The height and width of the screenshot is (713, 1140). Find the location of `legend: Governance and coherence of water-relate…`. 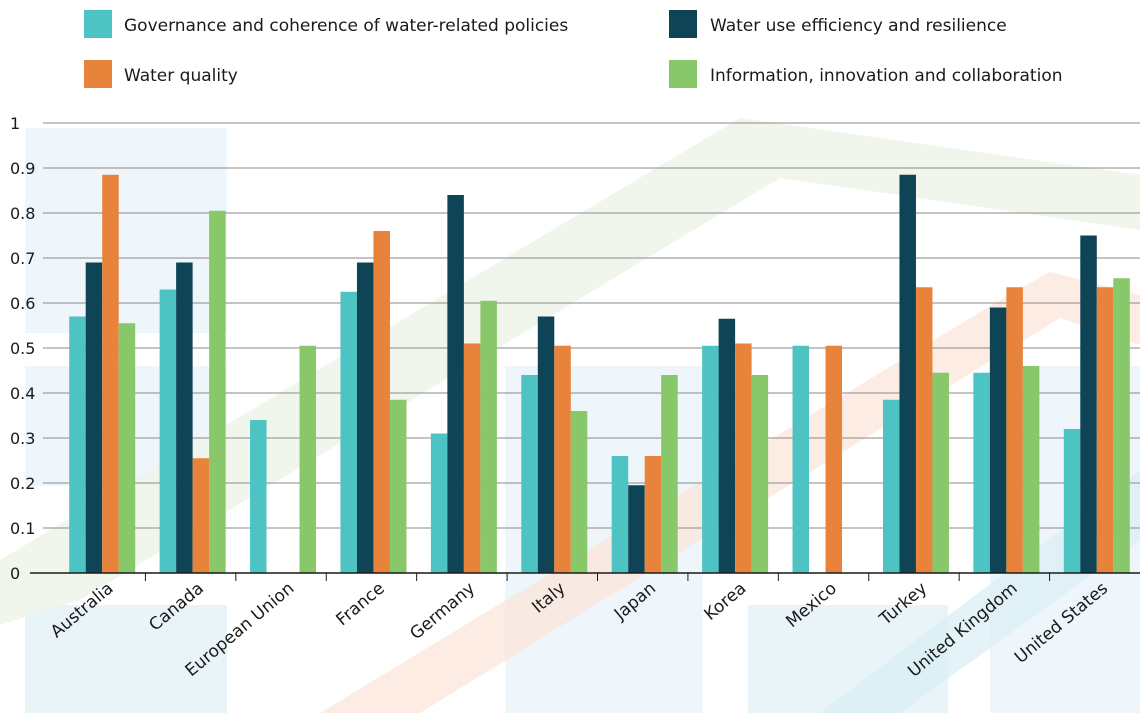

legend: Governance and coherence of water-relate… is located at coordinates (573, 49).